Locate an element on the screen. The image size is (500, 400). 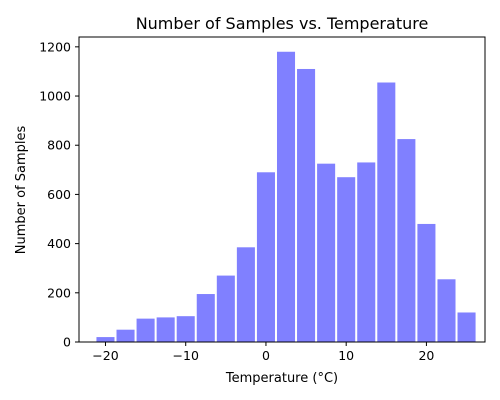
y-tick-label: 200 is located at coordinates (59, 292).